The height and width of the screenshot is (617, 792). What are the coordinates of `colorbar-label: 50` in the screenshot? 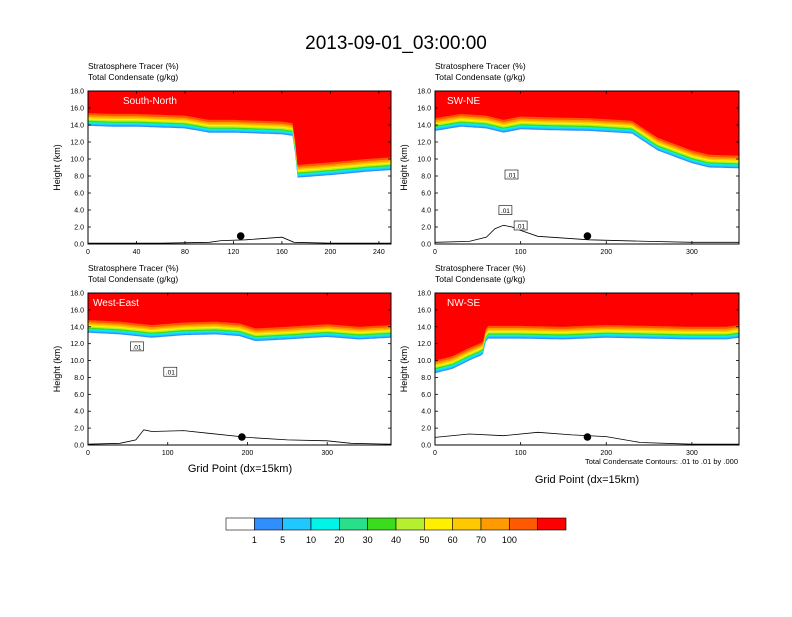 It's located at (424, 540).